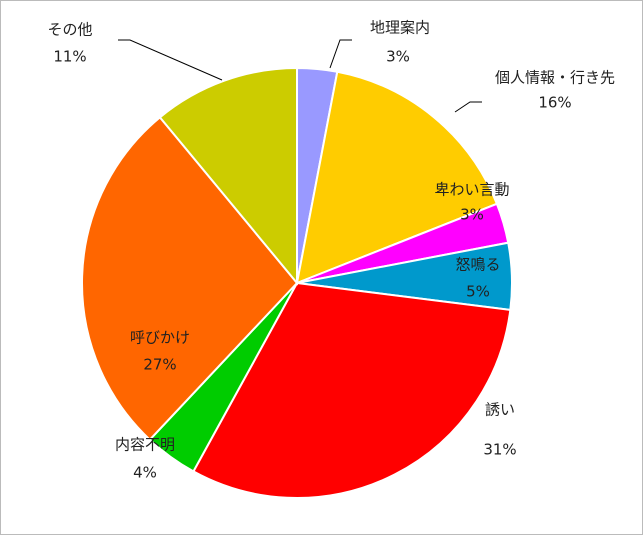  What do you see at coordinates (145, 473) in the screenshot?
I see `value-label: 4%` at bounding box center [145, 473].